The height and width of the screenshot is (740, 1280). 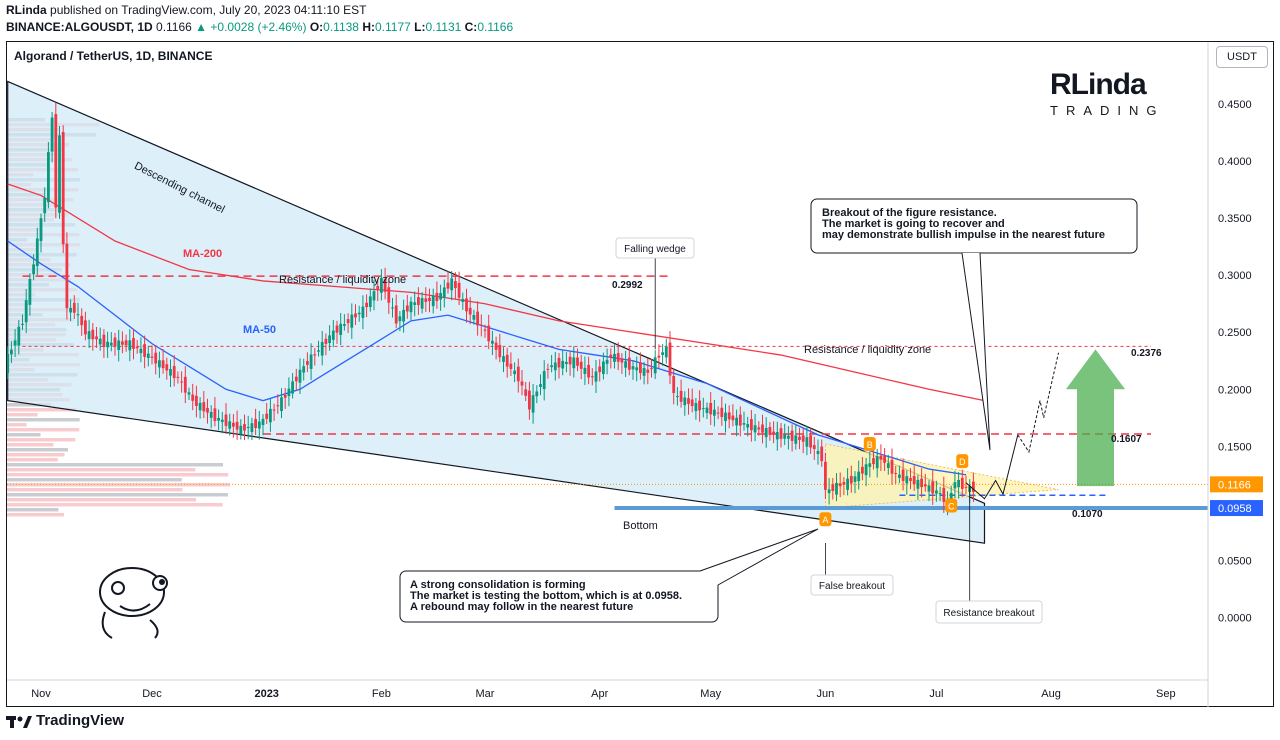 I want to click on projection-dashed, so click(x=1038, y=403).